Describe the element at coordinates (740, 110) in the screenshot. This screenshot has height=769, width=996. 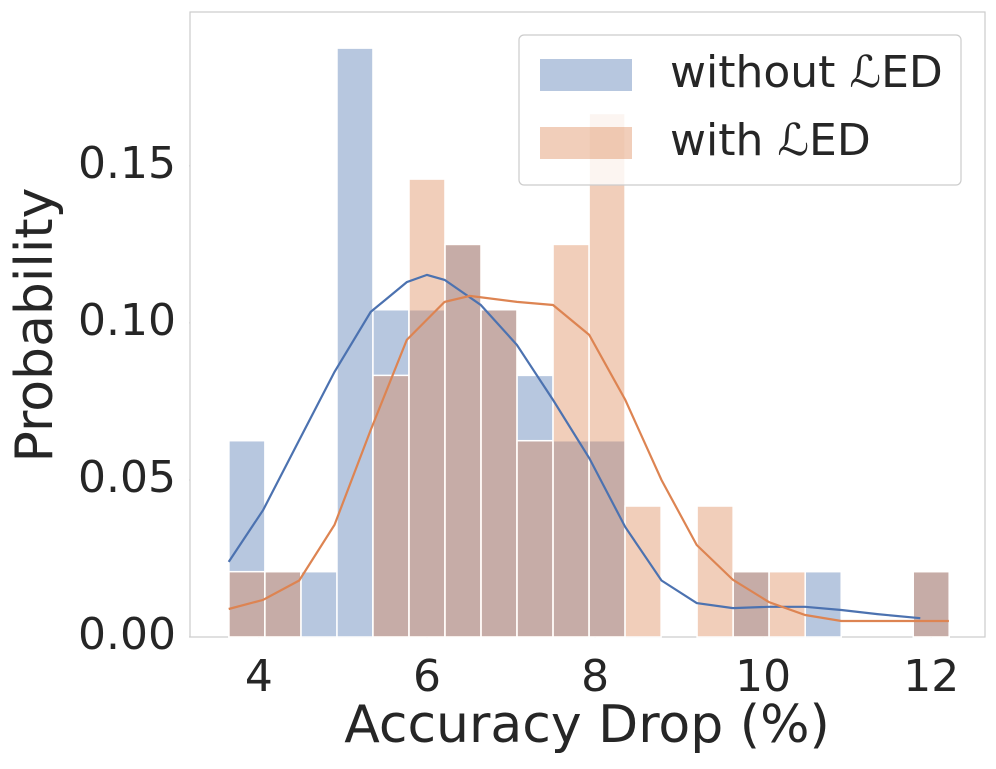
I see `legend-box` at that location.